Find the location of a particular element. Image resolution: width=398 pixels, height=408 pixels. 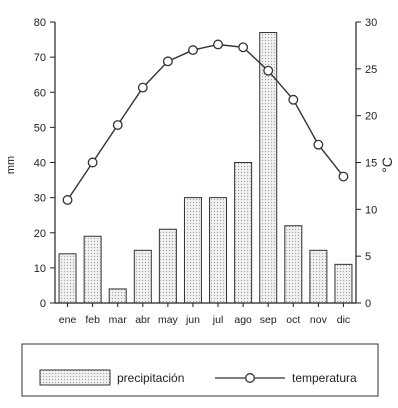

x-tick-label-jul: jul is located at coordinates (218, 320).